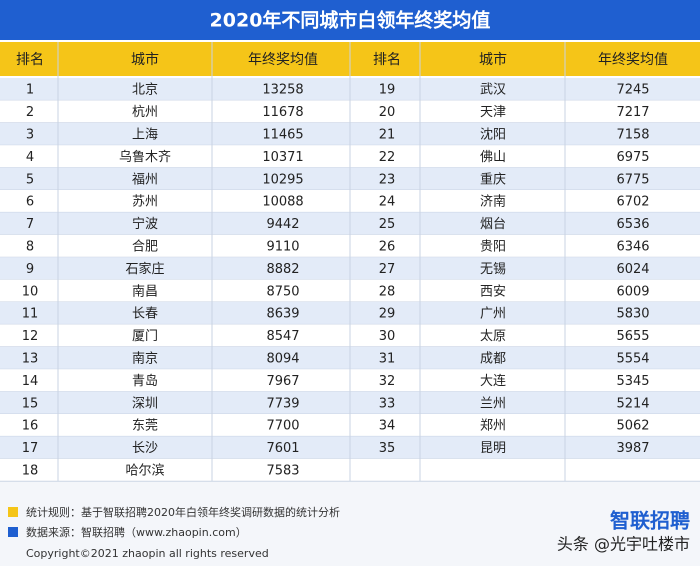 The height and width of the screenshot is (570, 700). Describe the element at coordinates (282, 224) in the screenshot. I see `table-cell: 9442` at that location.